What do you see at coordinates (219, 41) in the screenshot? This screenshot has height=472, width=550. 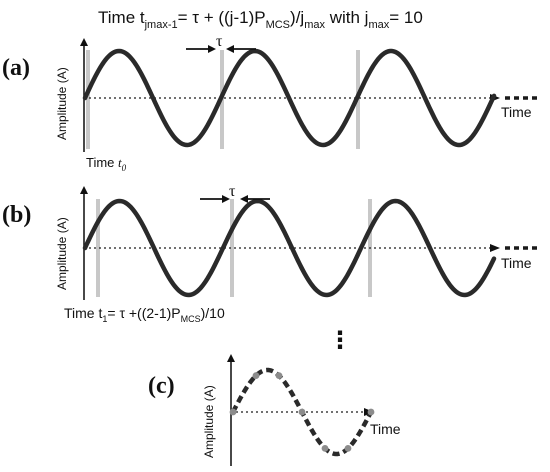 I see `panel-a-tau-label: τ` at bounding box center [219, 41].